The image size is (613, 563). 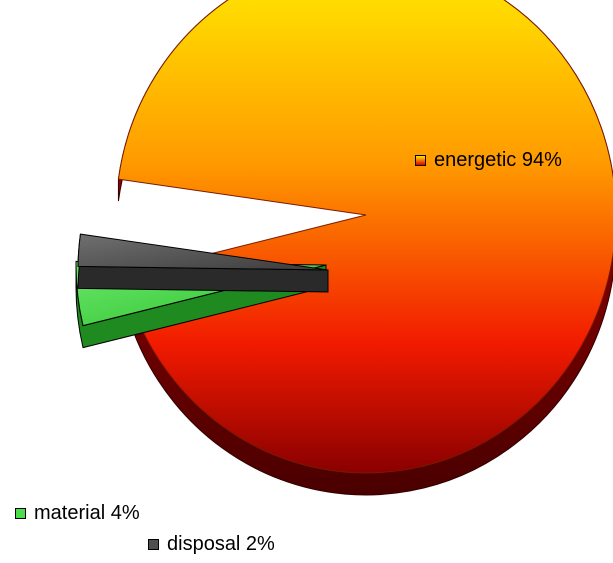 I want to click on slice-label-energetic: energetic 94%, so click(x=488, y=160).